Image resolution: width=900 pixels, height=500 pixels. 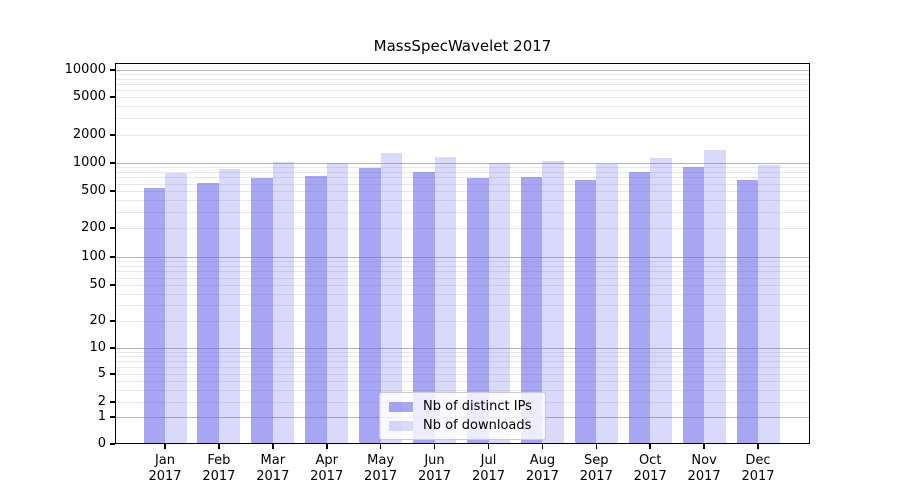 I want to click on y-tick-label: 200, so click(x=93, y=227).